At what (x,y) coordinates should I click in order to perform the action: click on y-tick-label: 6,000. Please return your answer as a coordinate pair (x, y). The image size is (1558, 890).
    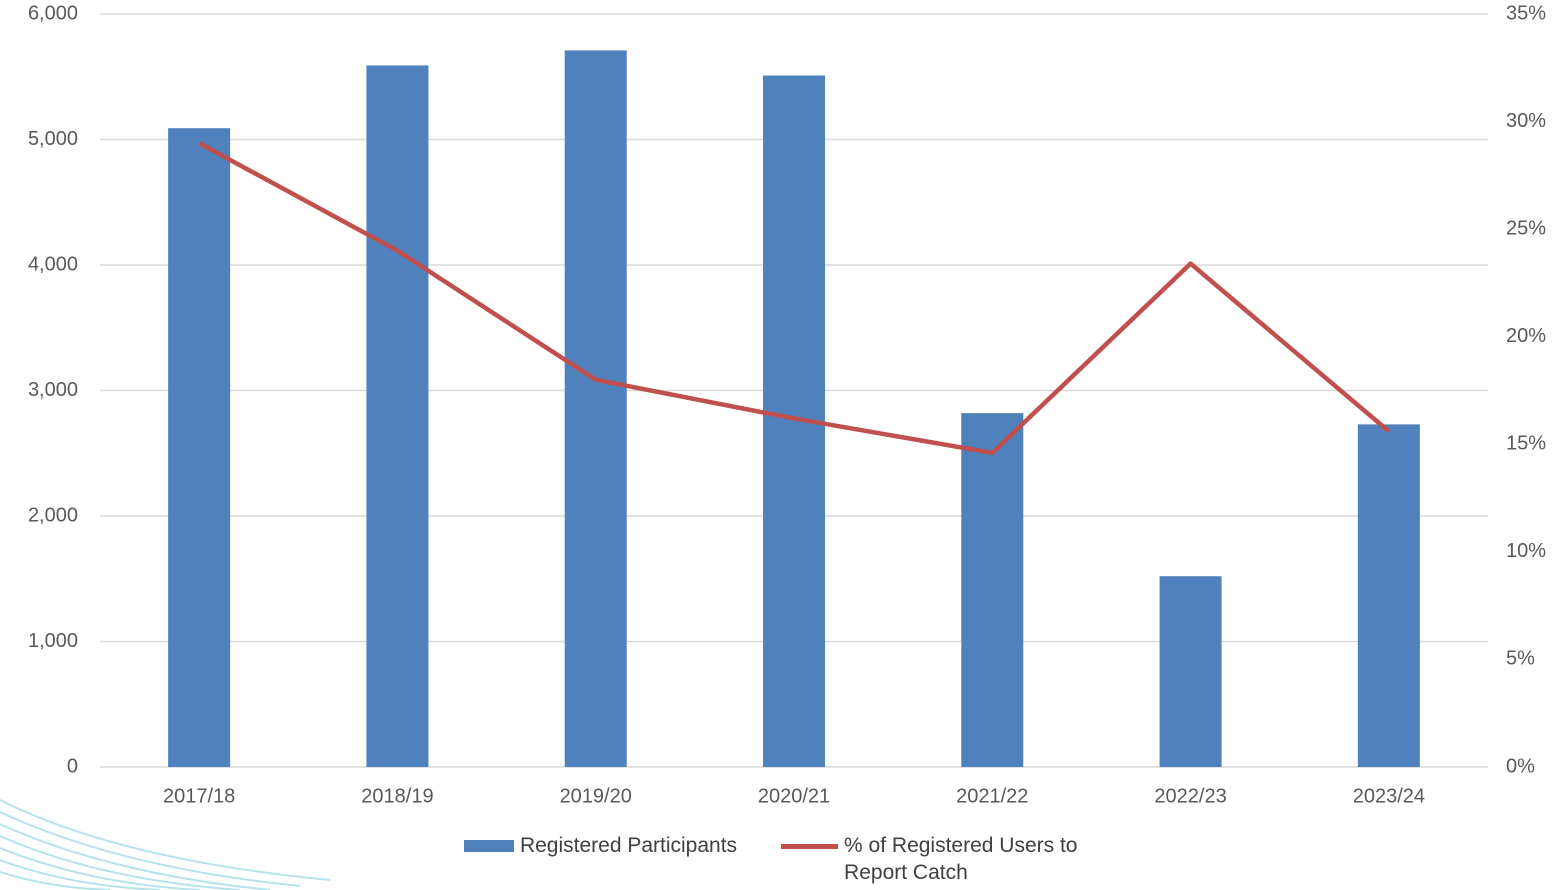
    Looking at the image, I should click on (53, 13).